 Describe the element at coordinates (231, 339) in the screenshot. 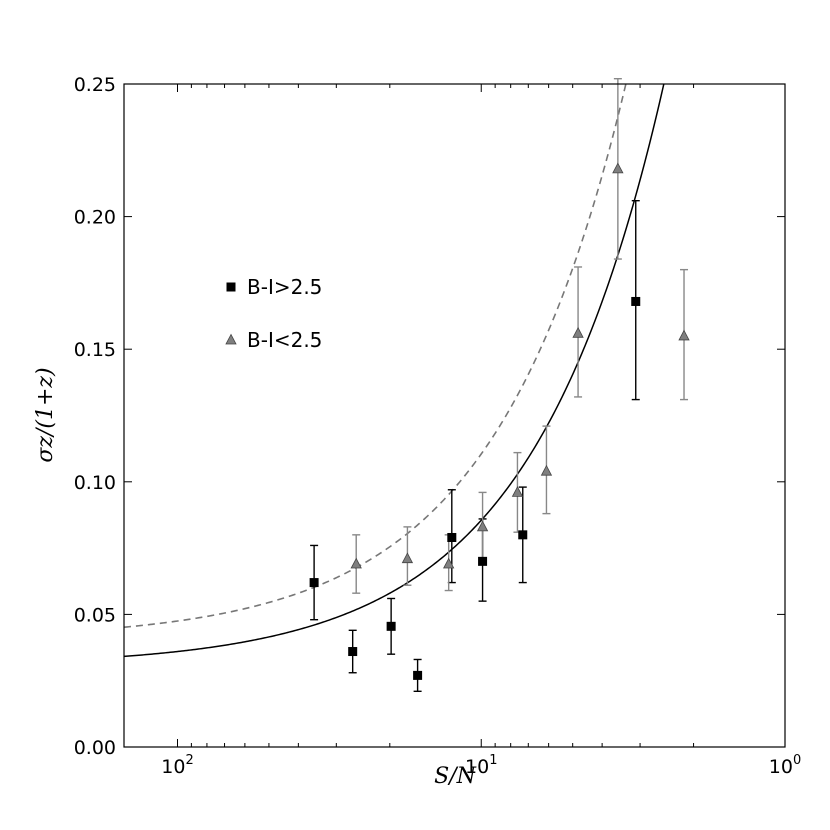

I see `legend-triangle-marker` at that location.